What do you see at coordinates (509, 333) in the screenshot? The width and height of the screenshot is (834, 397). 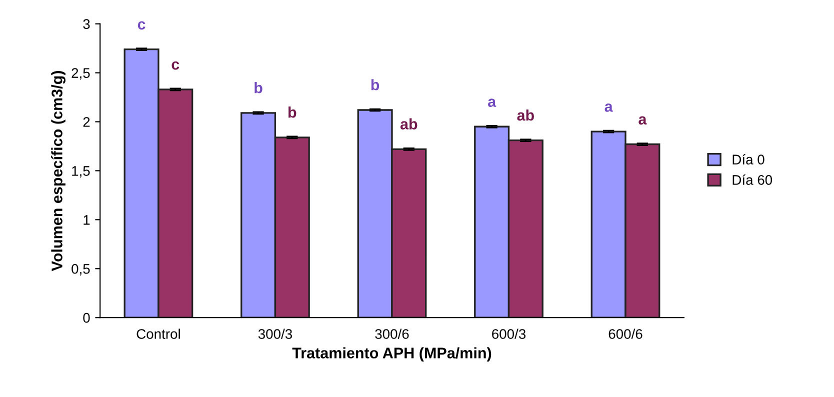 I see `x-tick-label: 600/3` at bounding box center [509, 333].